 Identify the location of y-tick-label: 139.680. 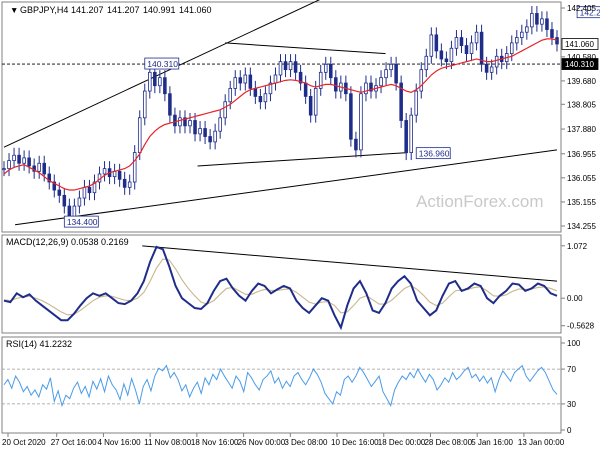
(581, 81).